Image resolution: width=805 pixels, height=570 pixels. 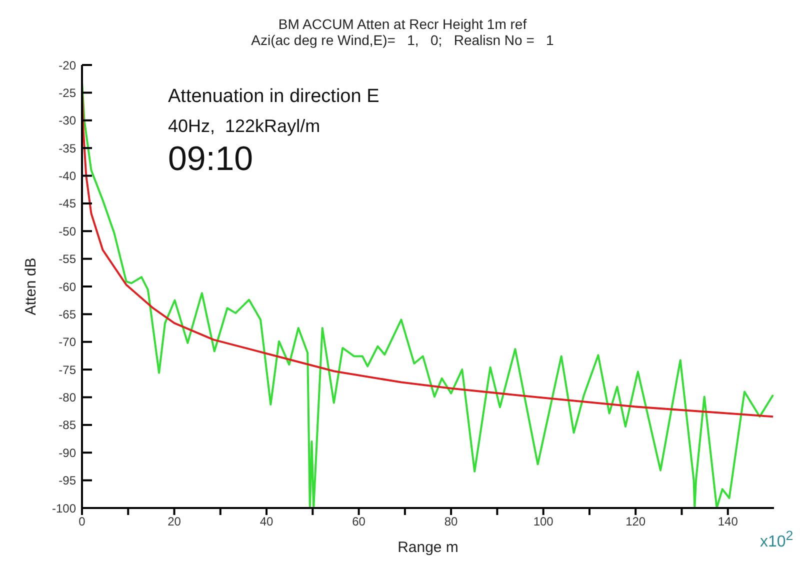 What do you see at coordinates (451, 521) in the screenshot?
I see `x-tick-label: 80` at bounding box center [451, 521].